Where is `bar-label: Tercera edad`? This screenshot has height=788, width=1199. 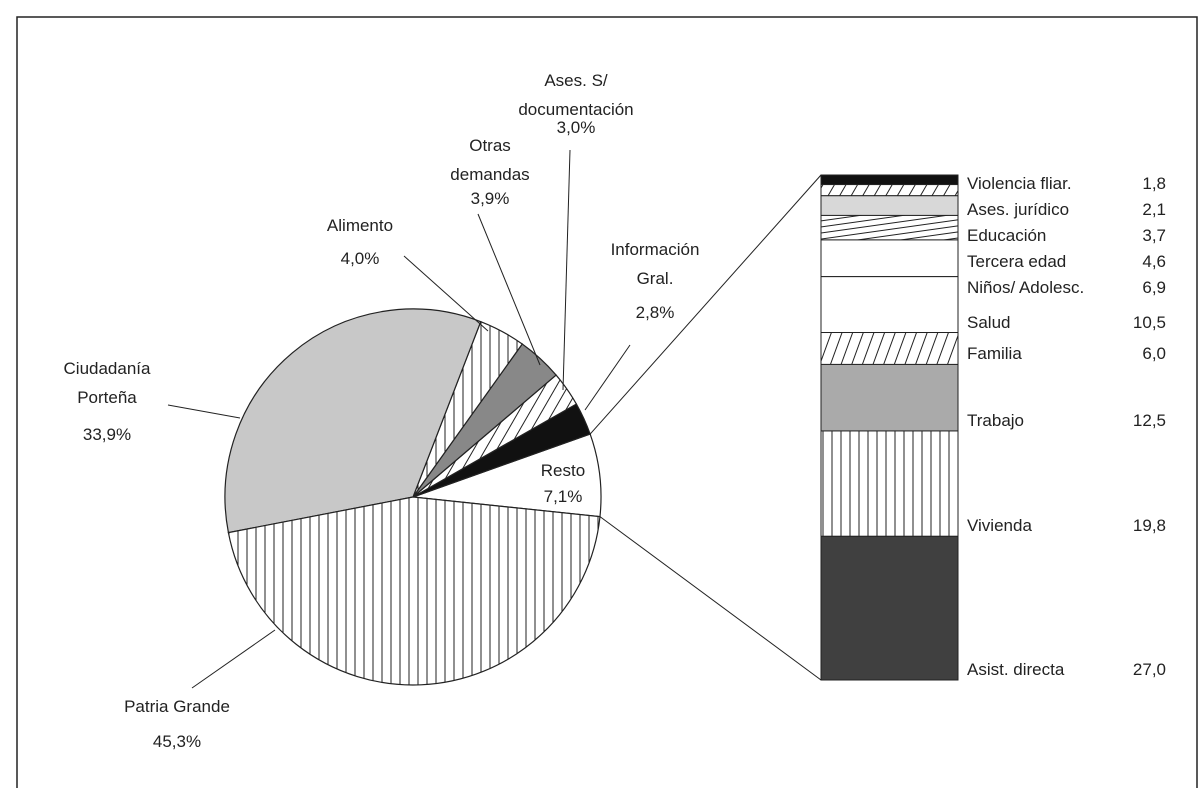 bar-label: Tercera edad is located at coordinates (1017, 261).